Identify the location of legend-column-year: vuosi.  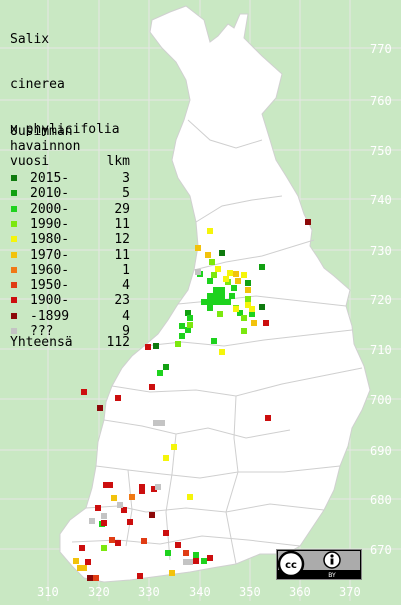
(30, 161).